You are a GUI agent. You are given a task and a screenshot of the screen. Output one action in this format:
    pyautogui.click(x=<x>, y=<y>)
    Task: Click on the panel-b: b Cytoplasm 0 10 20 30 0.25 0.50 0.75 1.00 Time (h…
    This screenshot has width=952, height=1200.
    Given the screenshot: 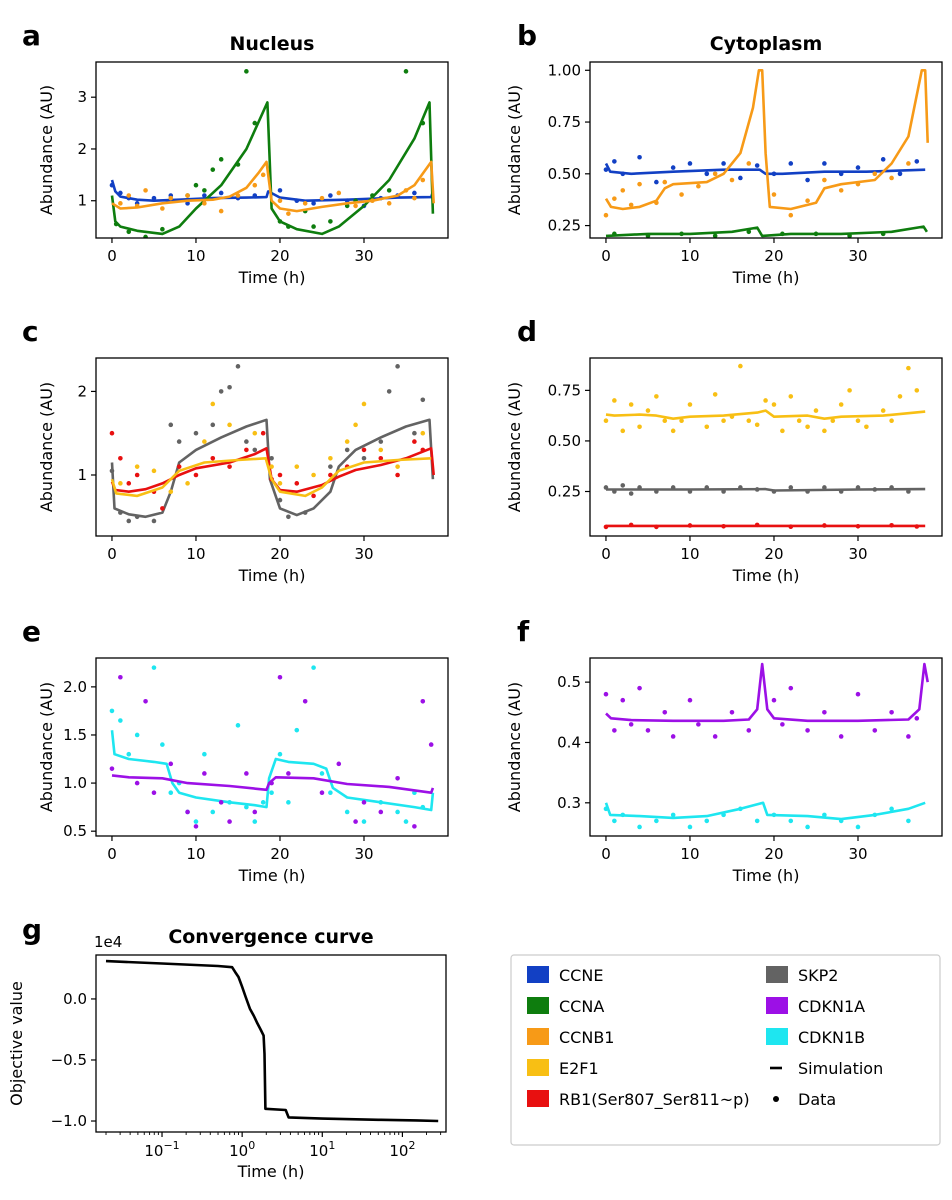 What is the action you would take?
    pyautogui.click(x=724, y=153)
    